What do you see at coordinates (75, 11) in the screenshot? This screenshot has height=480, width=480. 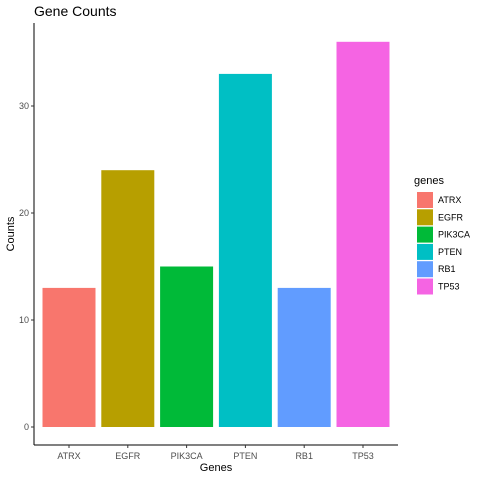 I see `chart-title: Gene Counts` at bounding box center [75, 11].